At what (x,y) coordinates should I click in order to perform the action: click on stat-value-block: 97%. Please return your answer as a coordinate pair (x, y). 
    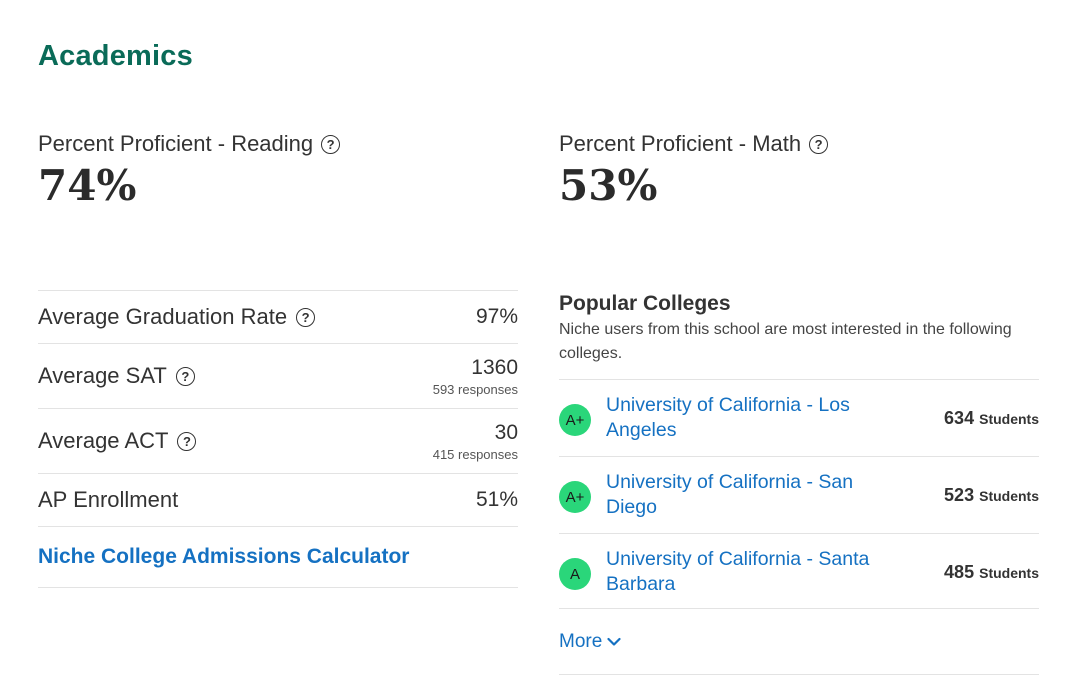
    Looking at the image, I should click on (497, 317).